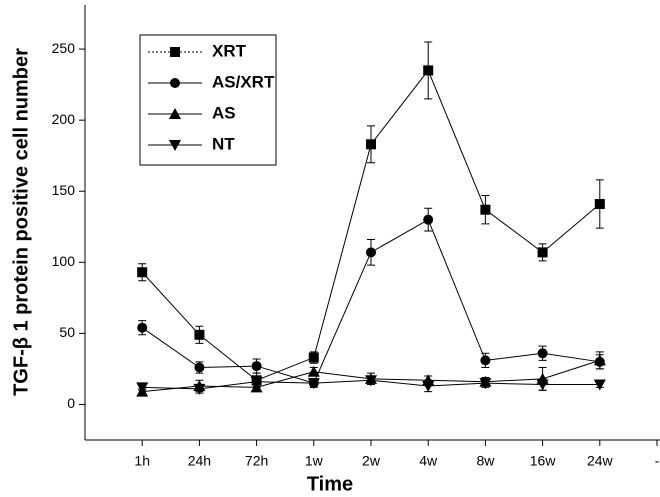 Image resolution: width=660 pixels, height=497 pixels. Describe the element at coordinates (428, 461) in the screenshot. I see `x-tick-label: 4w` at that location.